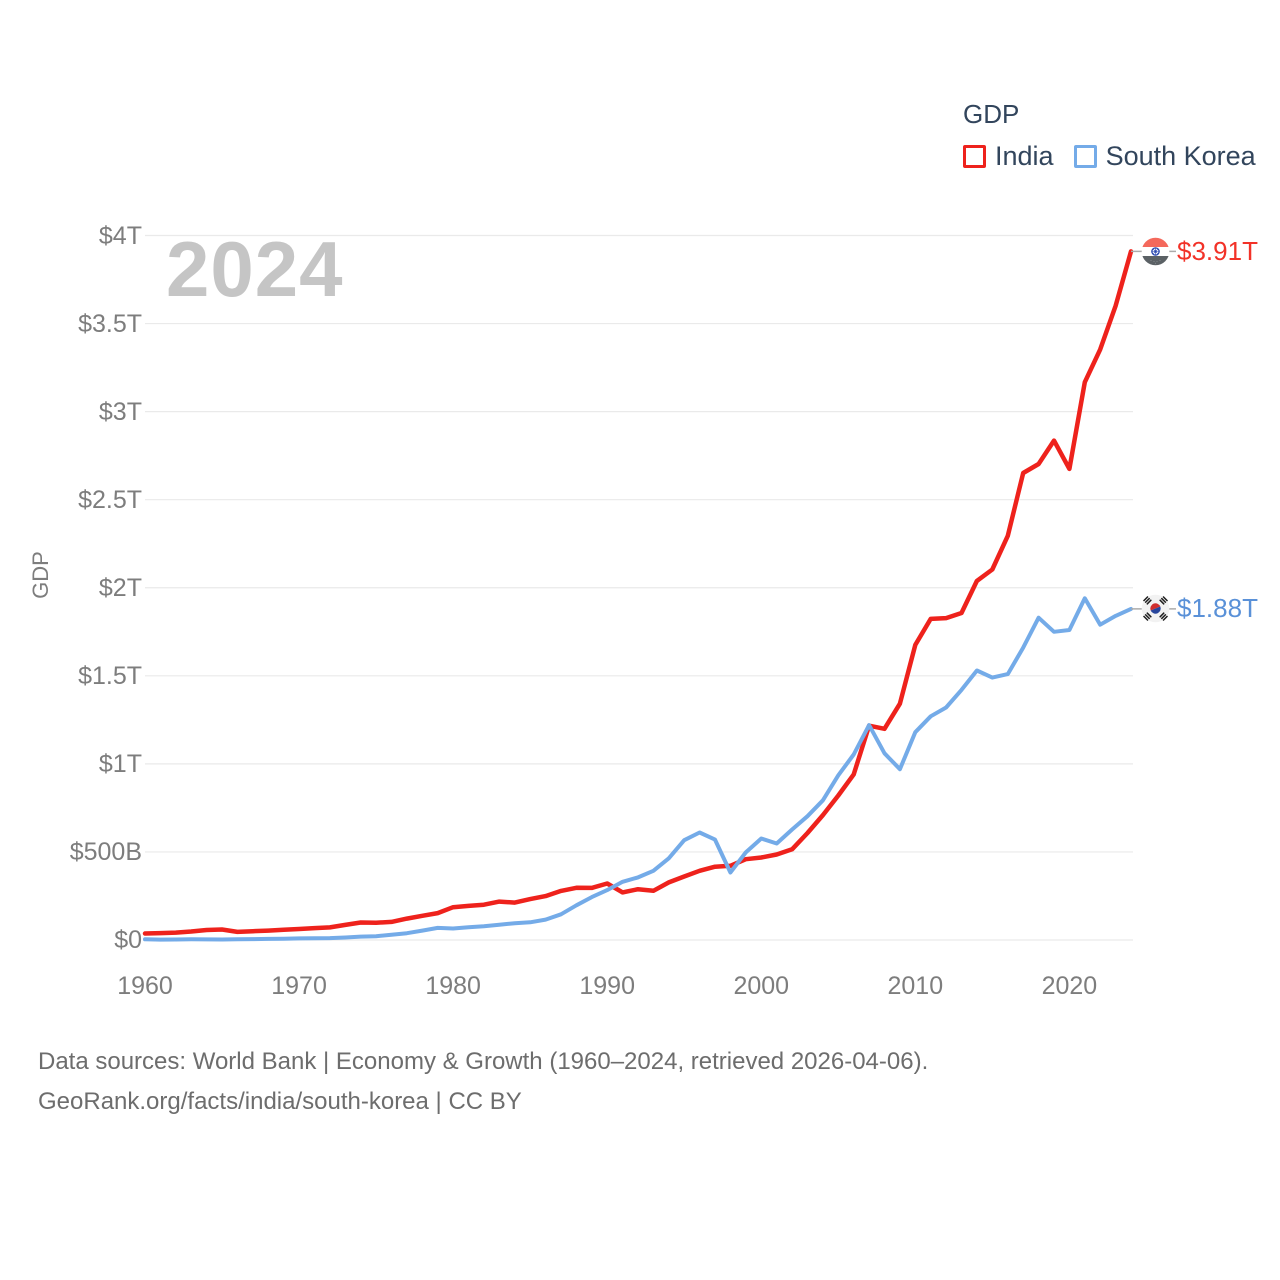  I want to click on legend-items: India South Korea, so click(1109, 156).